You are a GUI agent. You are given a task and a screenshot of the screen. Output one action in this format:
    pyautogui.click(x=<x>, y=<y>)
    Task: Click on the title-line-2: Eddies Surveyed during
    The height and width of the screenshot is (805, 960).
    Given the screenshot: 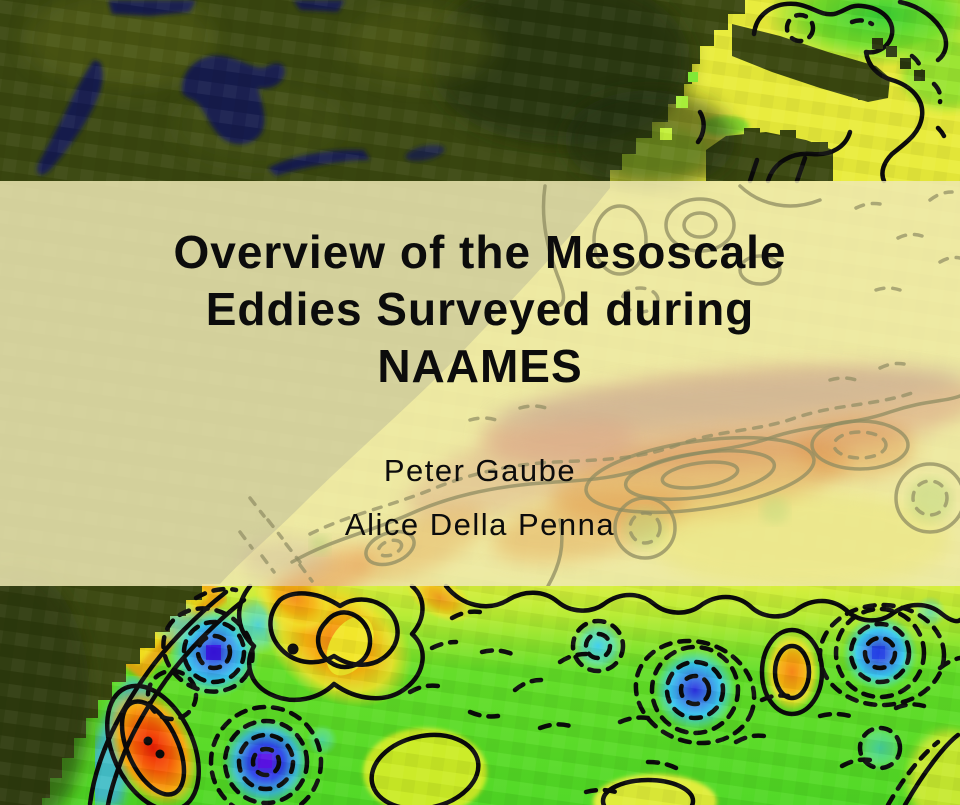 What is the action you would take?
    pyautogui.click(x=480, y=309)
    